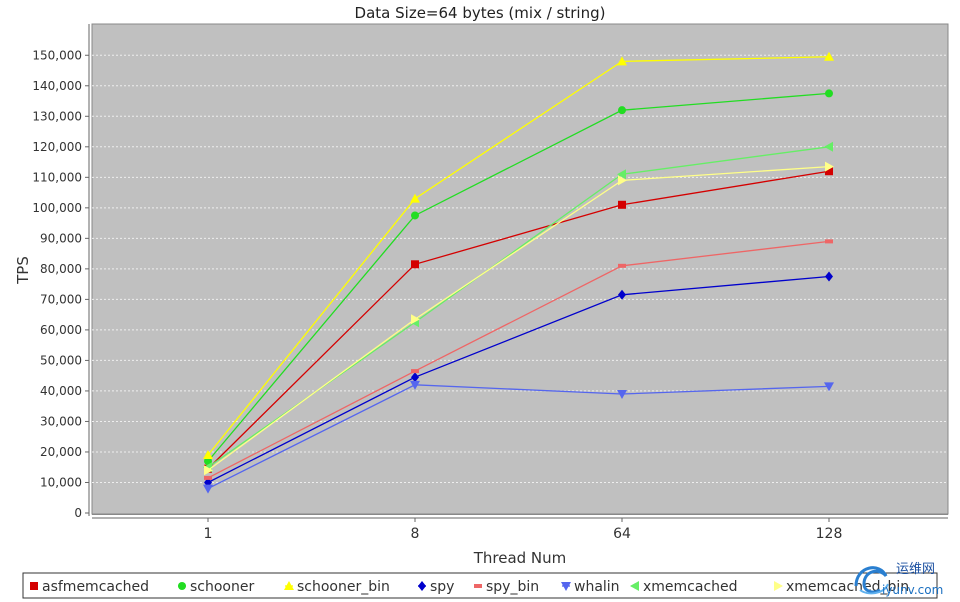 The width and height of the screenshot is (960, 602). Describe the element at coordinates (208, 534) in the screenshot. I see `x-tick-label: 1` at that location.